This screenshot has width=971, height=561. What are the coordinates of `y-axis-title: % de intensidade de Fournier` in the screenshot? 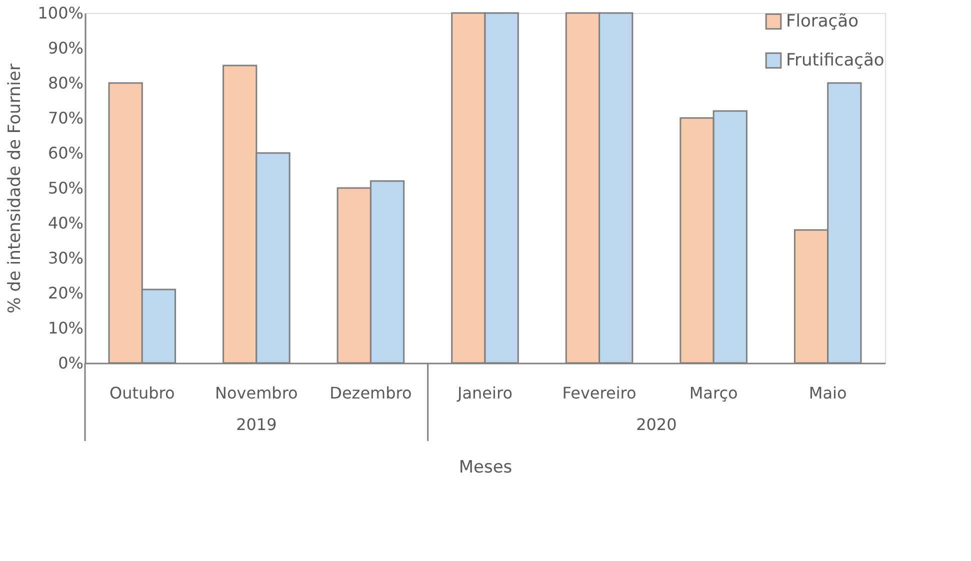 It's located at (14, 189).